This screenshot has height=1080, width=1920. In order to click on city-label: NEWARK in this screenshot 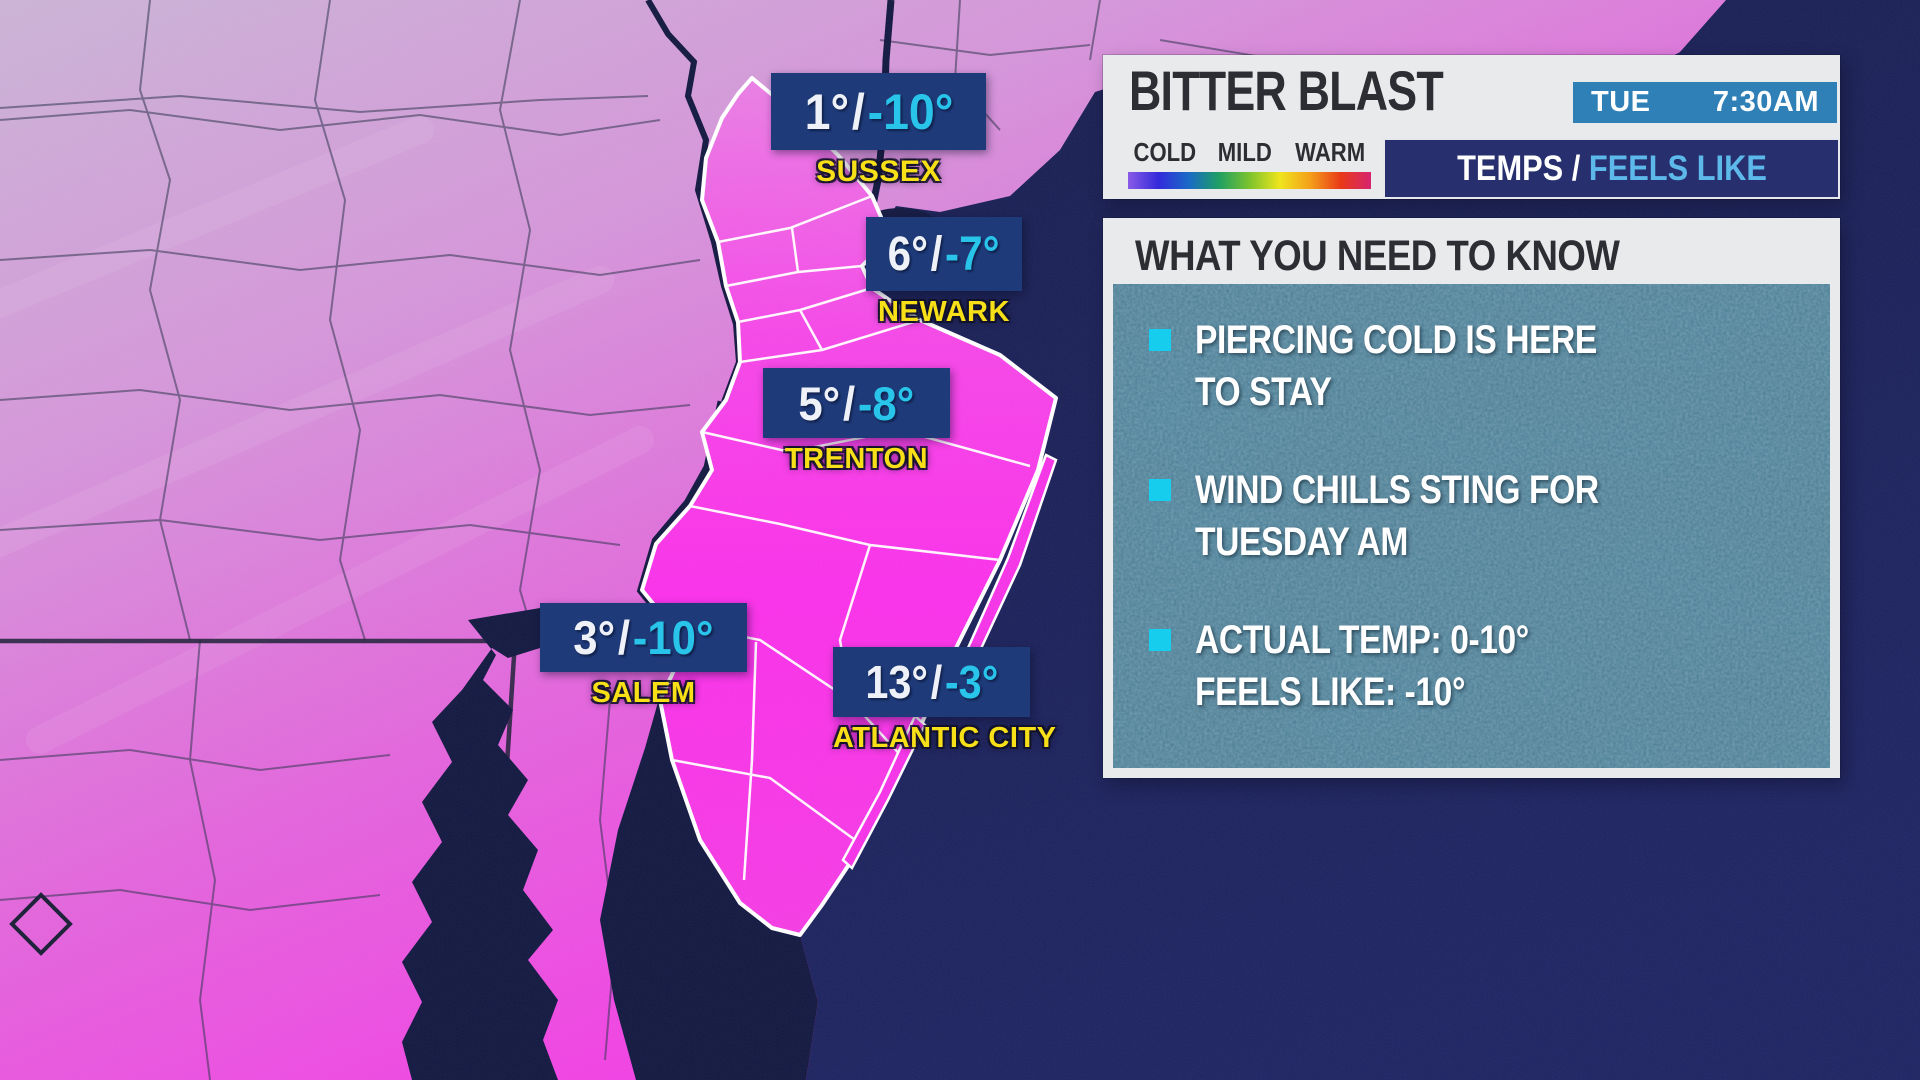, I will do `click(944, 312)`.